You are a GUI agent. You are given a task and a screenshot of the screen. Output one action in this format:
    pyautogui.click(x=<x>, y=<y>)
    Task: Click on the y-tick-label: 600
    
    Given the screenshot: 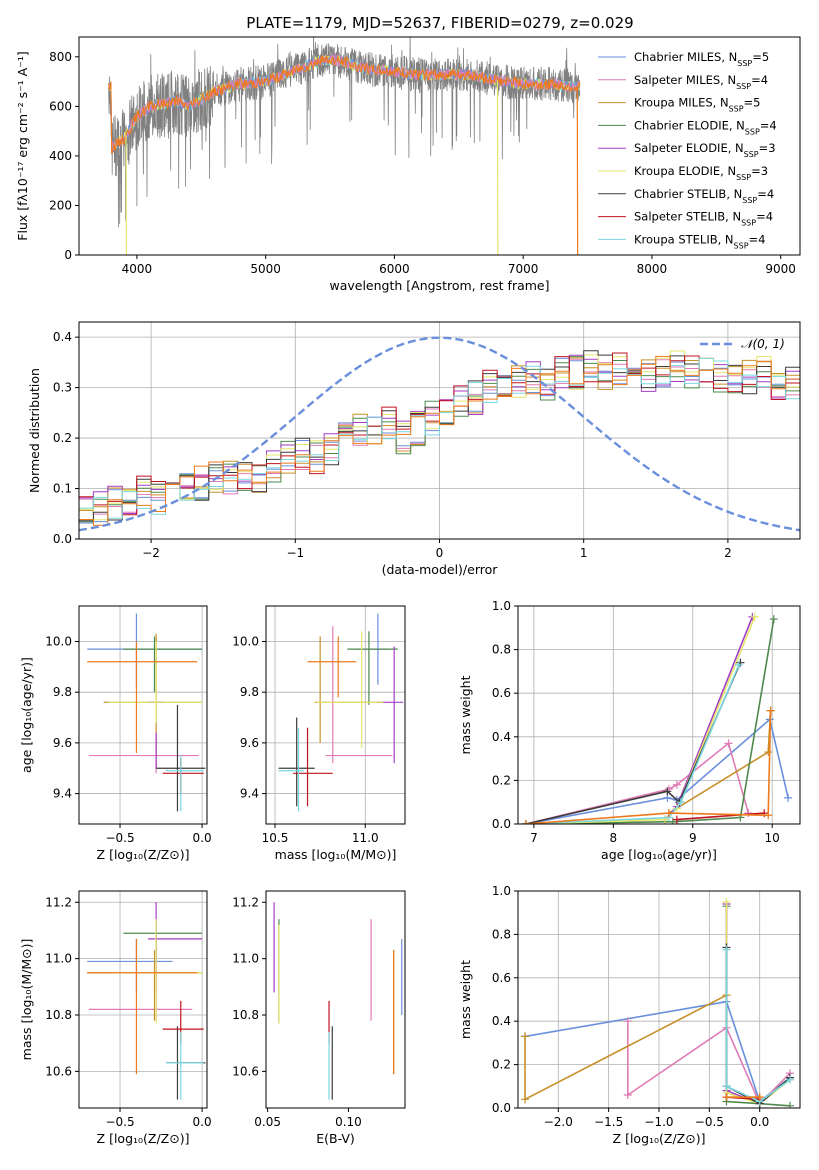 What is the action you would take?
    pyautogui.click(x=60, y=106)
    